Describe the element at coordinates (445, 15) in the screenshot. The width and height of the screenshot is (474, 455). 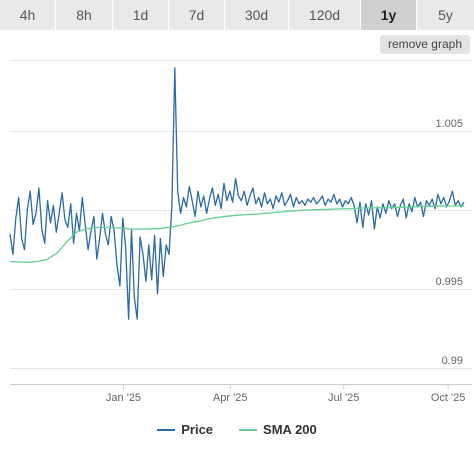
I see `tab-5y: 5y` at that location.